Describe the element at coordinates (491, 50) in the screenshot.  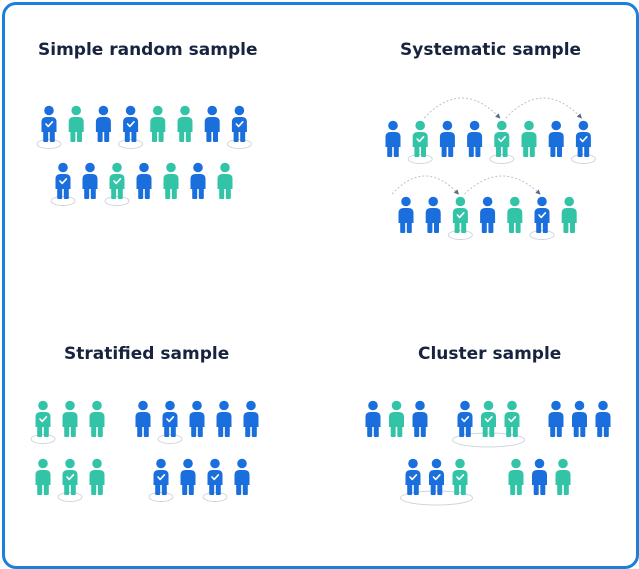
I see `panel-title-systematic: Systematic sample` at that location.